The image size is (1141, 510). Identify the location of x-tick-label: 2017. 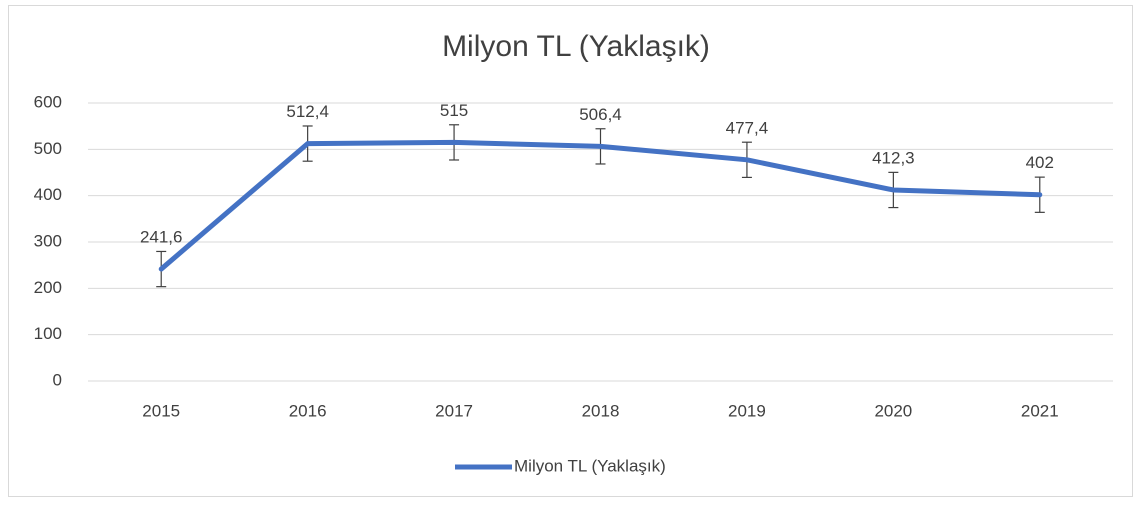
(454, 410).